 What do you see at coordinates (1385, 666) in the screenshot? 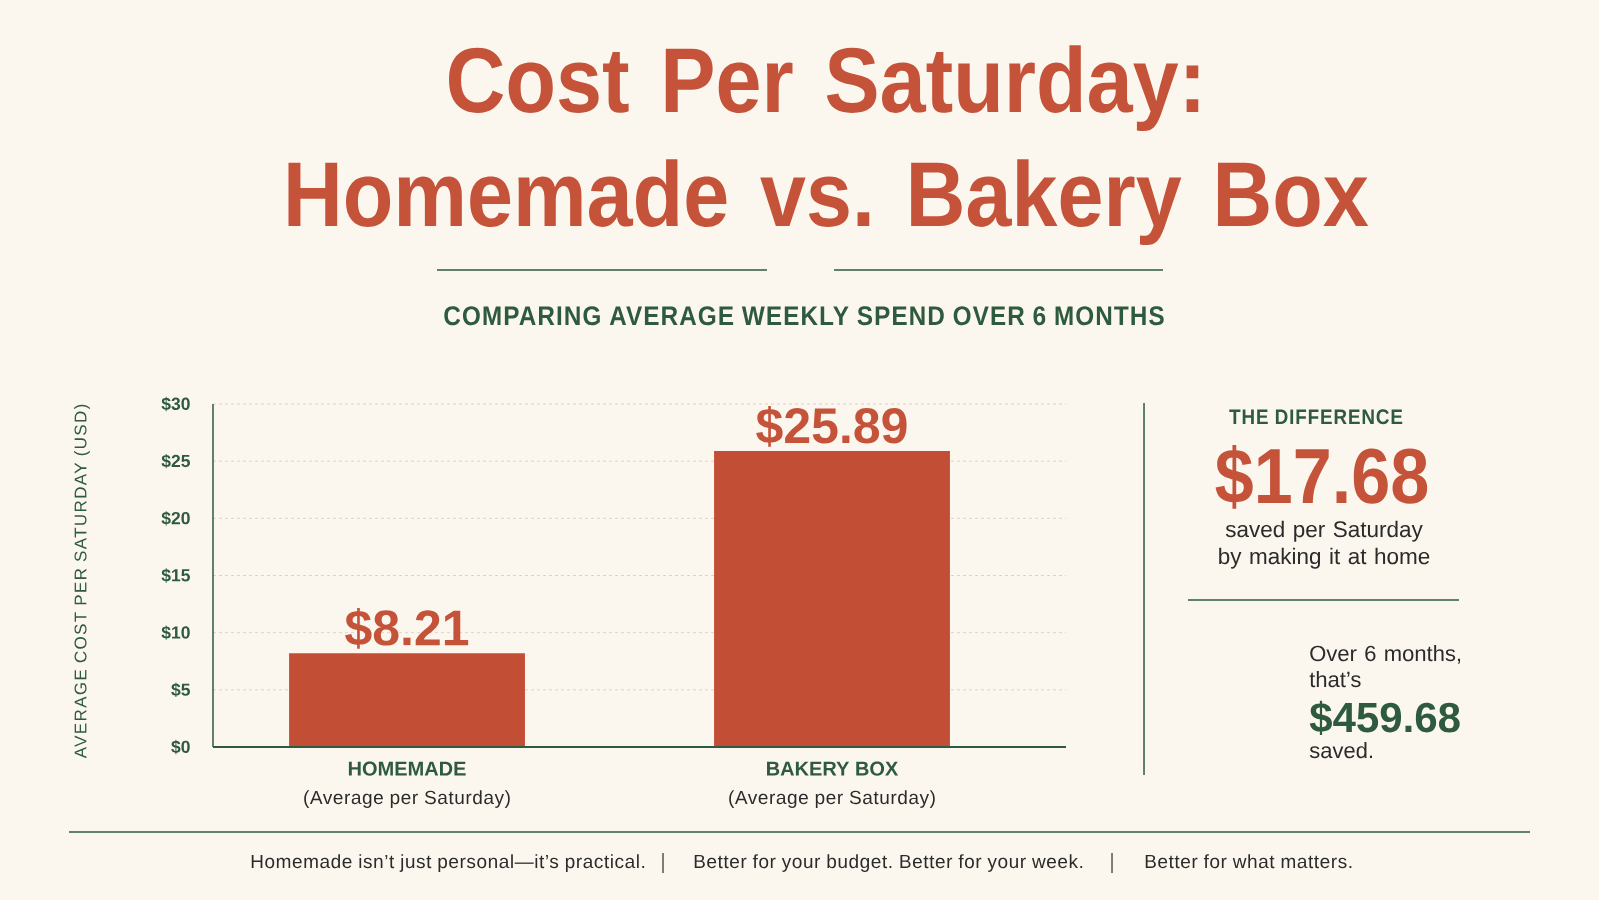
I see `text: Over 6 months, that’s` at bounding box center [1385, 666].